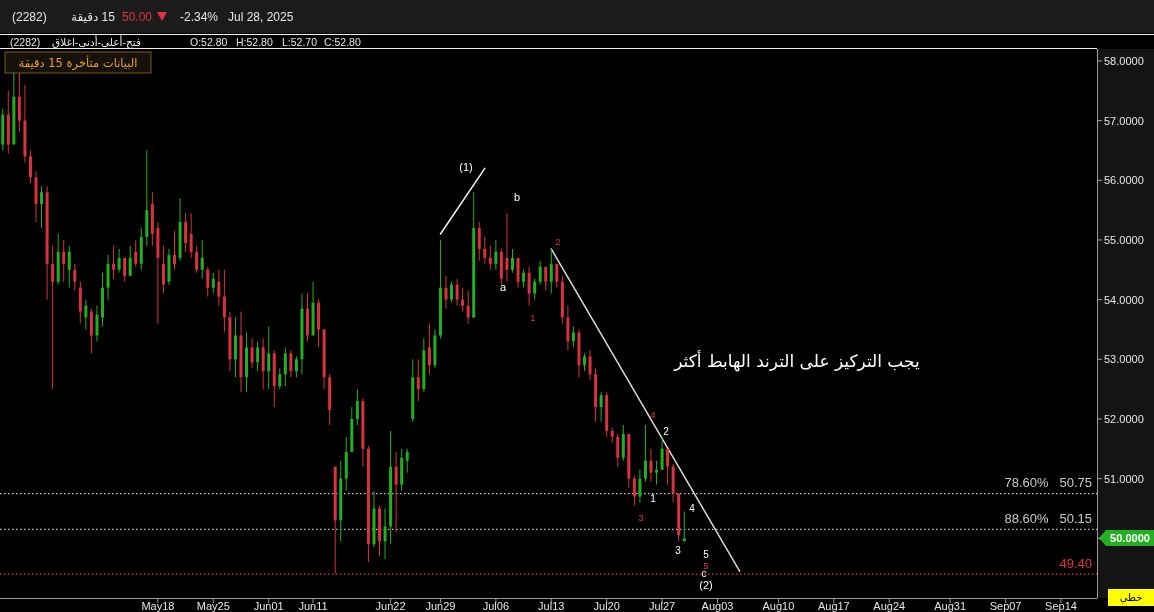  What do you see at coordinates (1124, 478) in the screenshot?
I see `y-tick-label: 51.0000` at bounding box center [1124, 478].